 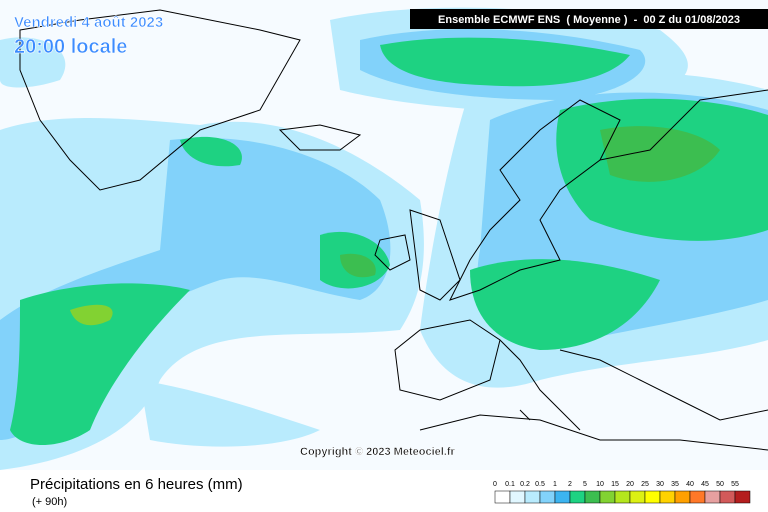 I want to click on legend-label: 10, so click(x=600, y=484).